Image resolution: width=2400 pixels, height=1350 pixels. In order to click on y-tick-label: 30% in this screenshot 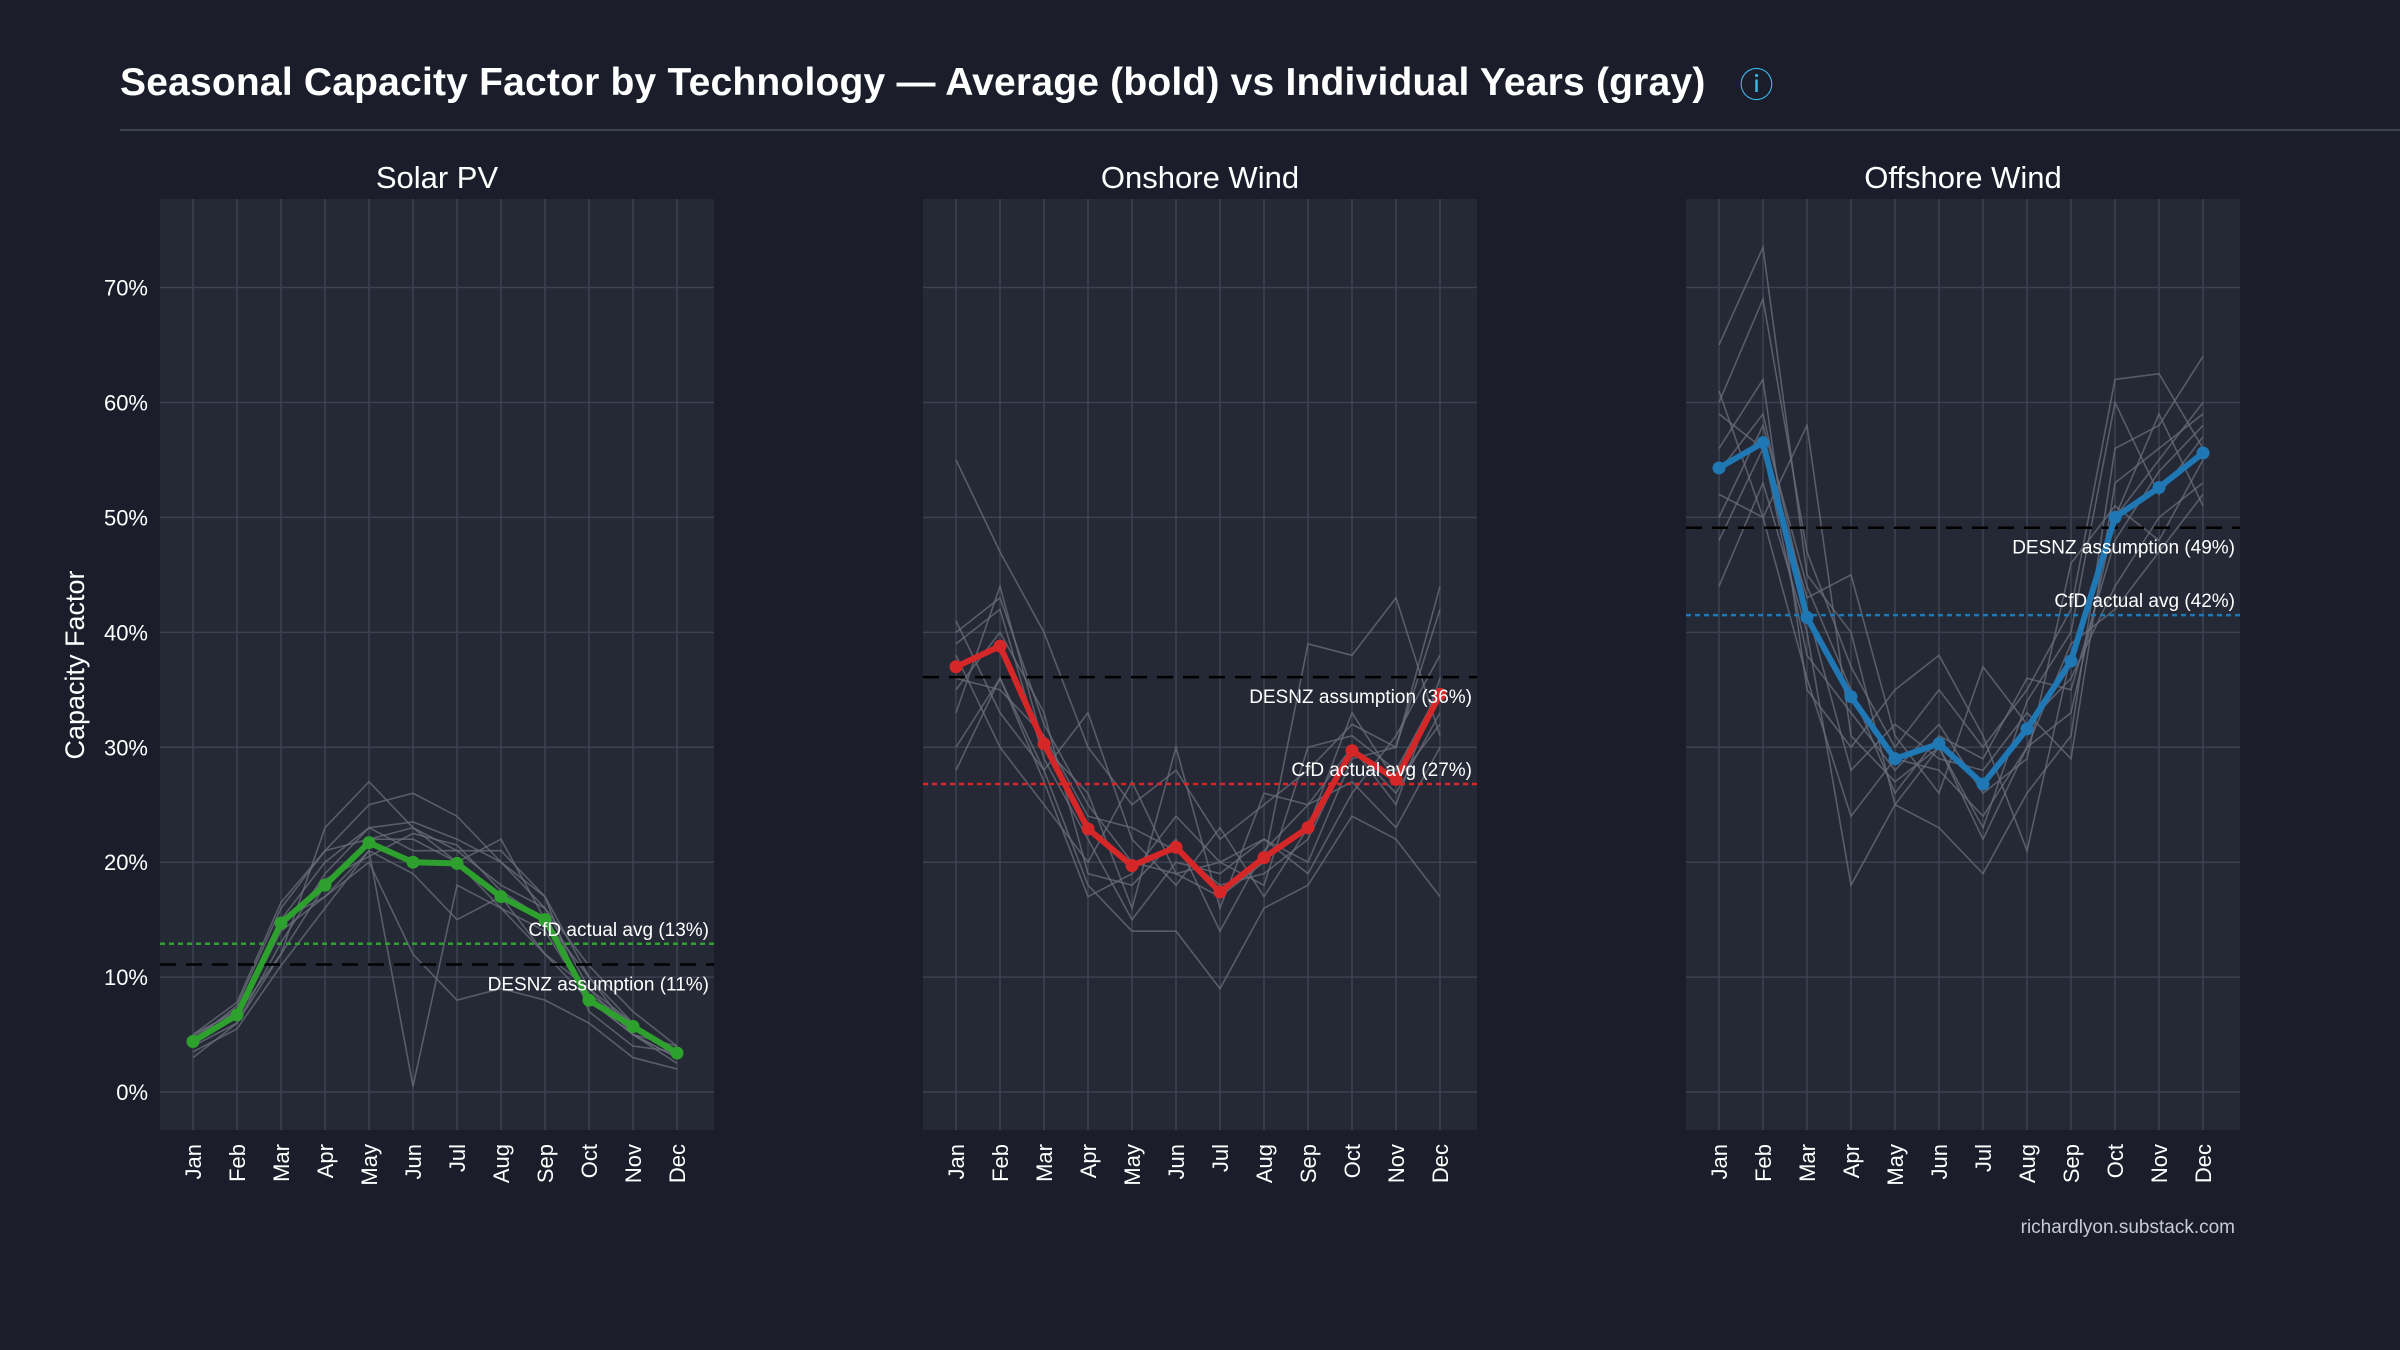, I will do `click(126, 747)`.